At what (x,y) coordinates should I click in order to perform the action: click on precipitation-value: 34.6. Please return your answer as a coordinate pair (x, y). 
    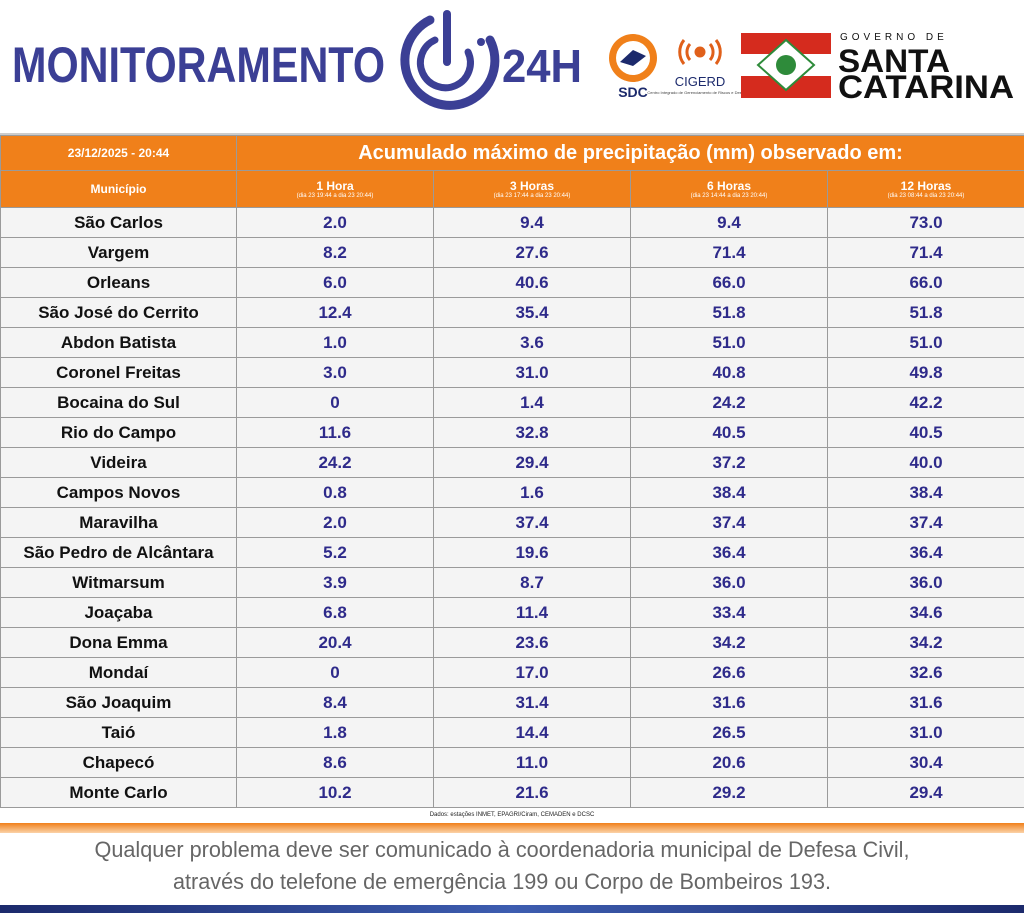
    Looking at the image, I should click on (925, 612).